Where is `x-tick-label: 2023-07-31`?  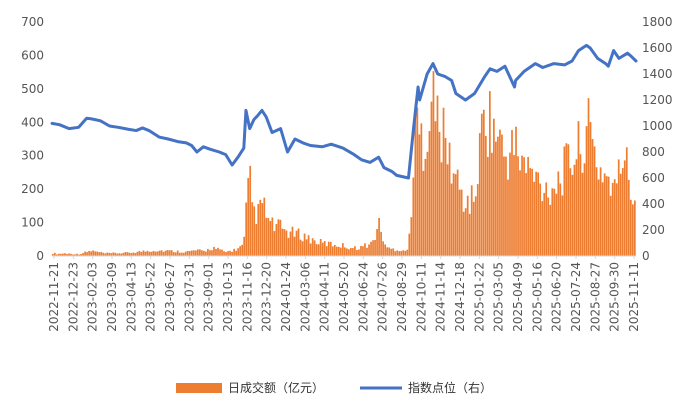
x-tick-label: 2023-07-31 is located at coordinates (189, 297).